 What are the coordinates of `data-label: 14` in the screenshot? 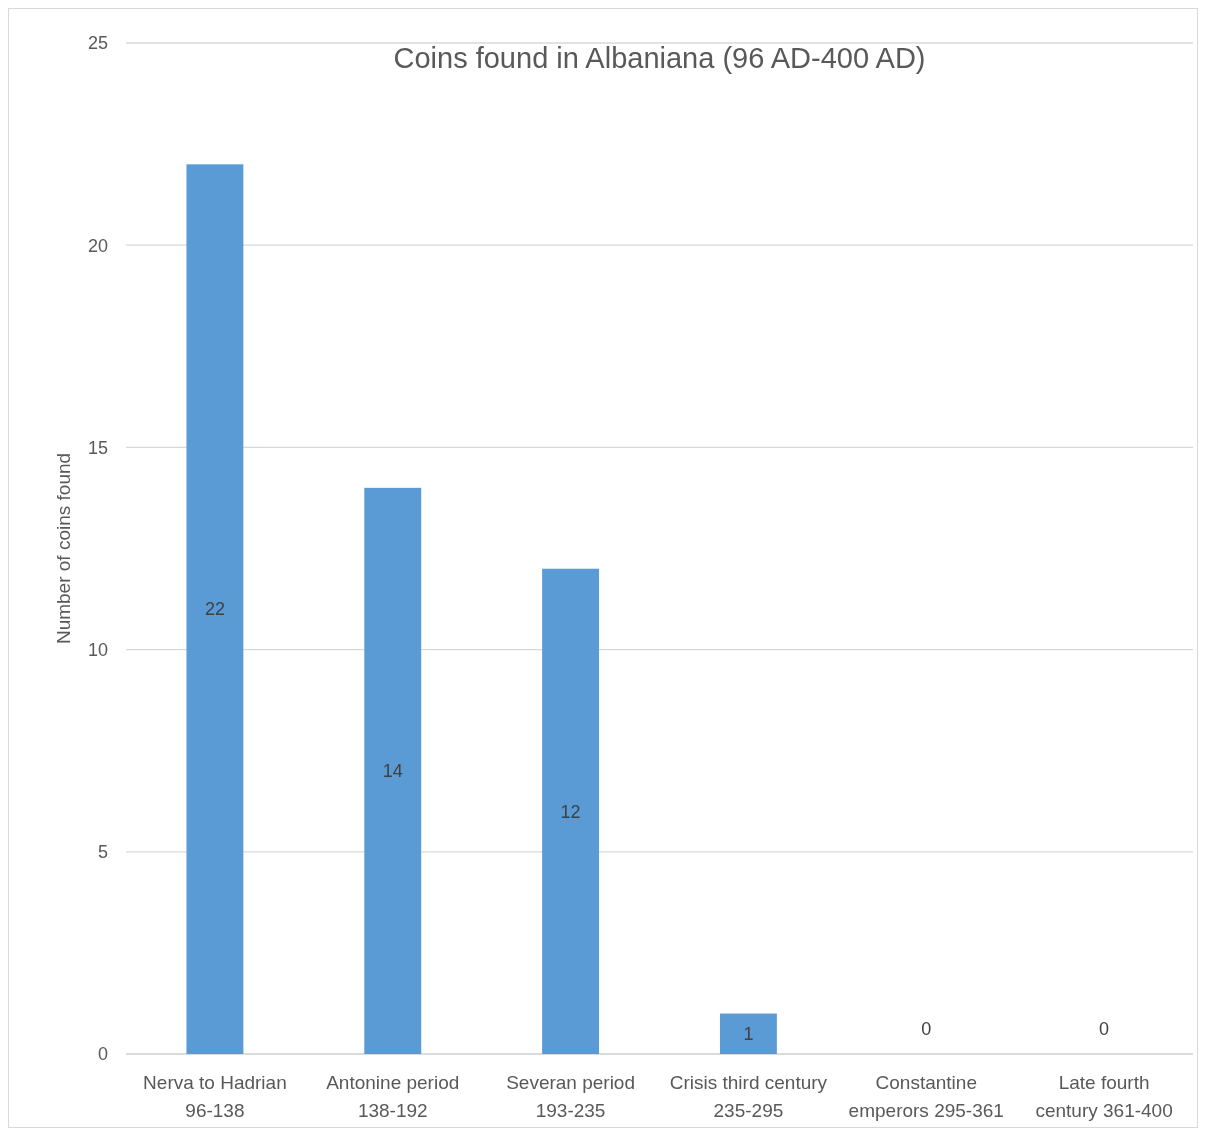 It's located at (392, 771).